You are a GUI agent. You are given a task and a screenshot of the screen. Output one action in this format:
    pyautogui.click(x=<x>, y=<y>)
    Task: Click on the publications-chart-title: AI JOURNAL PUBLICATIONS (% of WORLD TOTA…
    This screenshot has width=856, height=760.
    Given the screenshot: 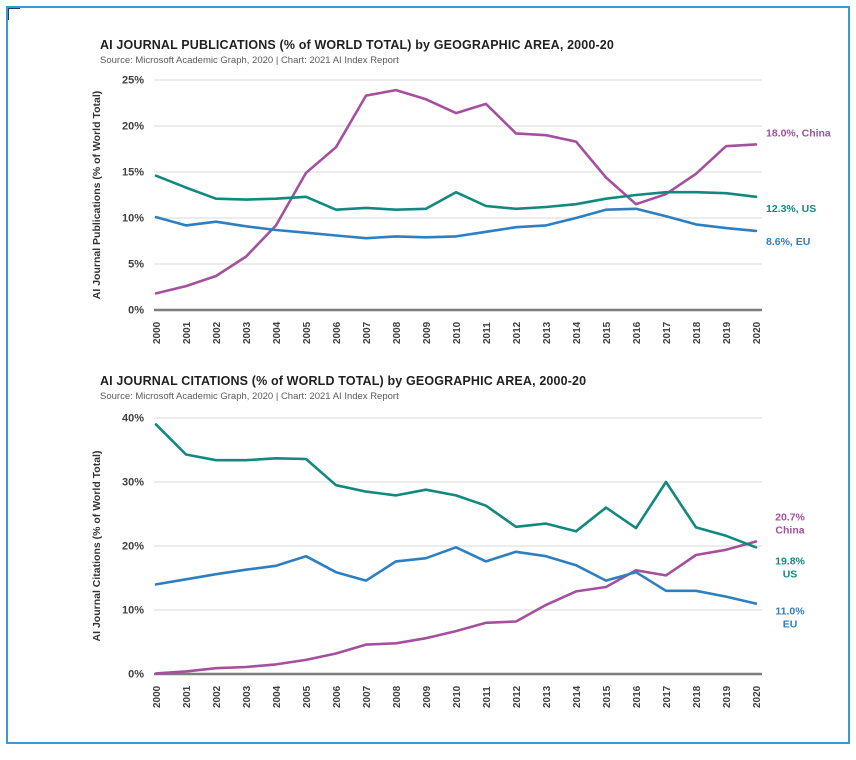 What is the action you would take?
    pyautogui.click(x=357, y=45)
    